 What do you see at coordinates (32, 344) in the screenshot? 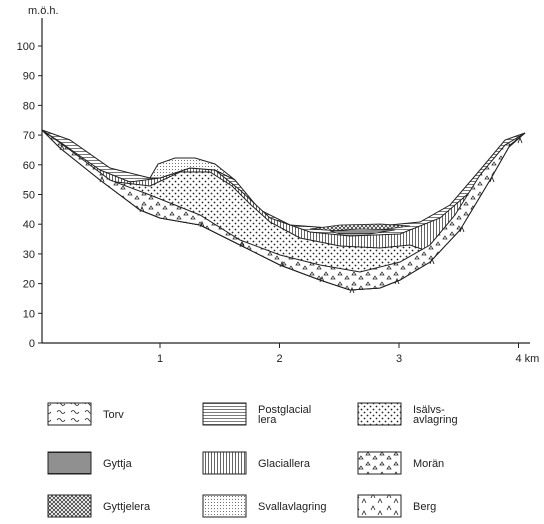
I see `y-tick-label: 0` at bounding box center [32, 344].